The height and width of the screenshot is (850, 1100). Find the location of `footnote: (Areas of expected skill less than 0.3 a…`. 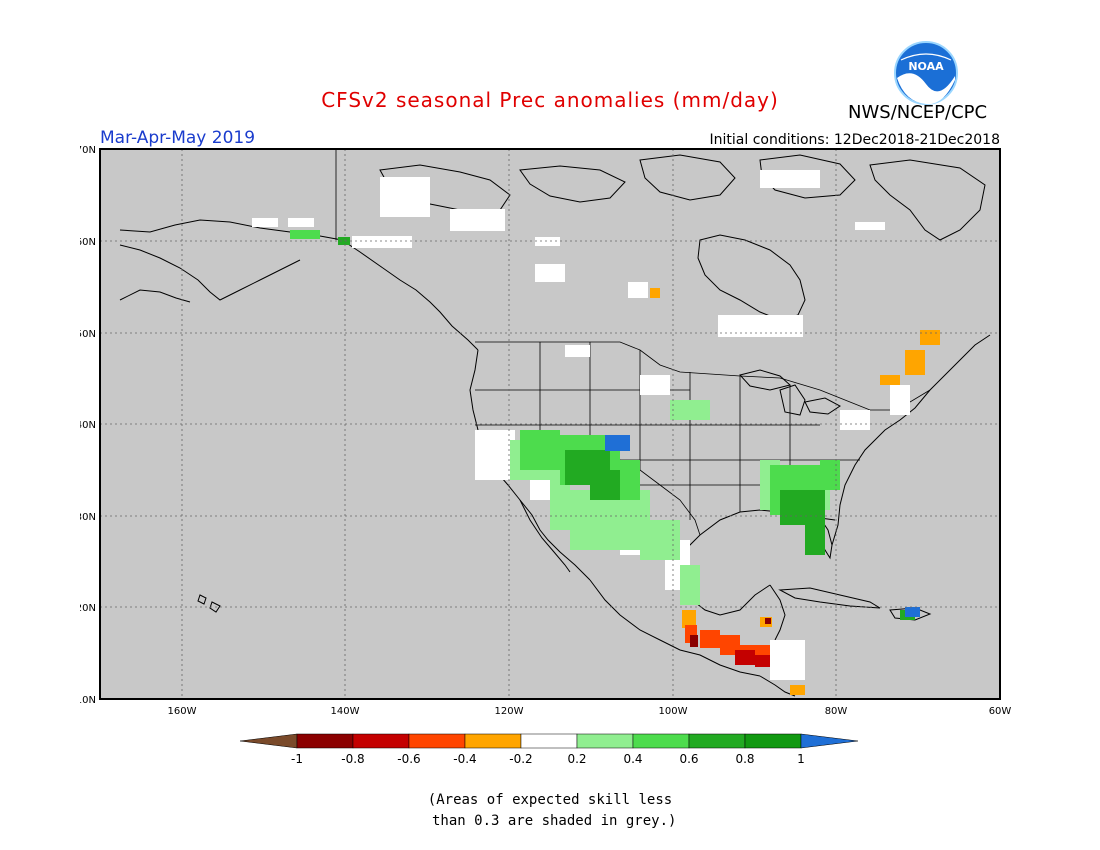

footnote: (Areas of expected skill less than 0.3 a… is located at coordinates (552, 810).